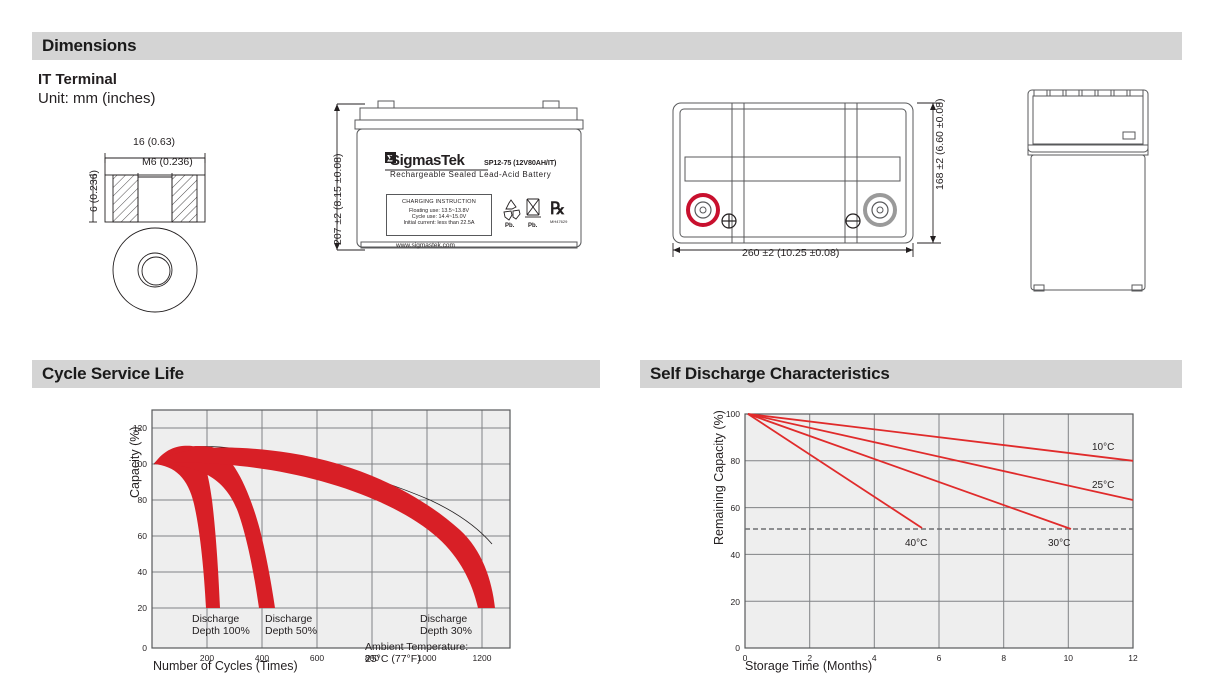 This screenshot has width=1214, height=690. I want to click on section-title-self-discharge: Self Discharge Characteristics, so click(770, 373).